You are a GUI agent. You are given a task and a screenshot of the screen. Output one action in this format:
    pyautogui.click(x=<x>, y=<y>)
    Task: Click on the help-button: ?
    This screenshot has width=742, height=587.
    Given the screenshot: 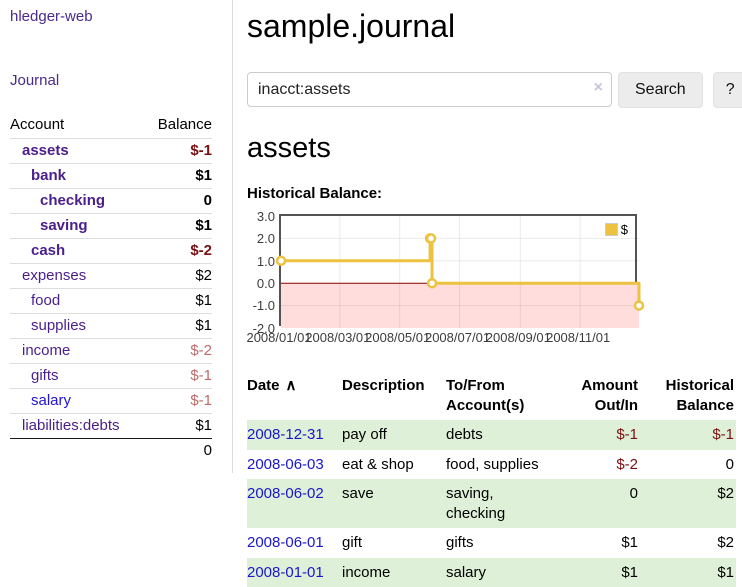 What is the action you would take?
    pyautogui.click(x=727, y=89)
    